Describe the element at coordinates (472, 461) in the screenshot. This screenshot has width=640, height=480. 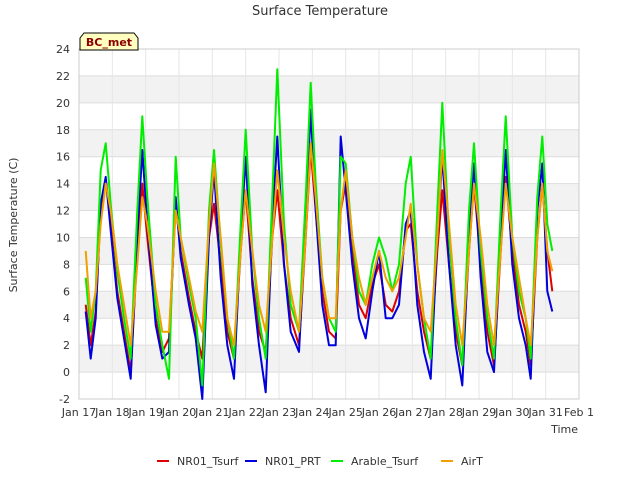
I see `legend-label: AirT` at that location.